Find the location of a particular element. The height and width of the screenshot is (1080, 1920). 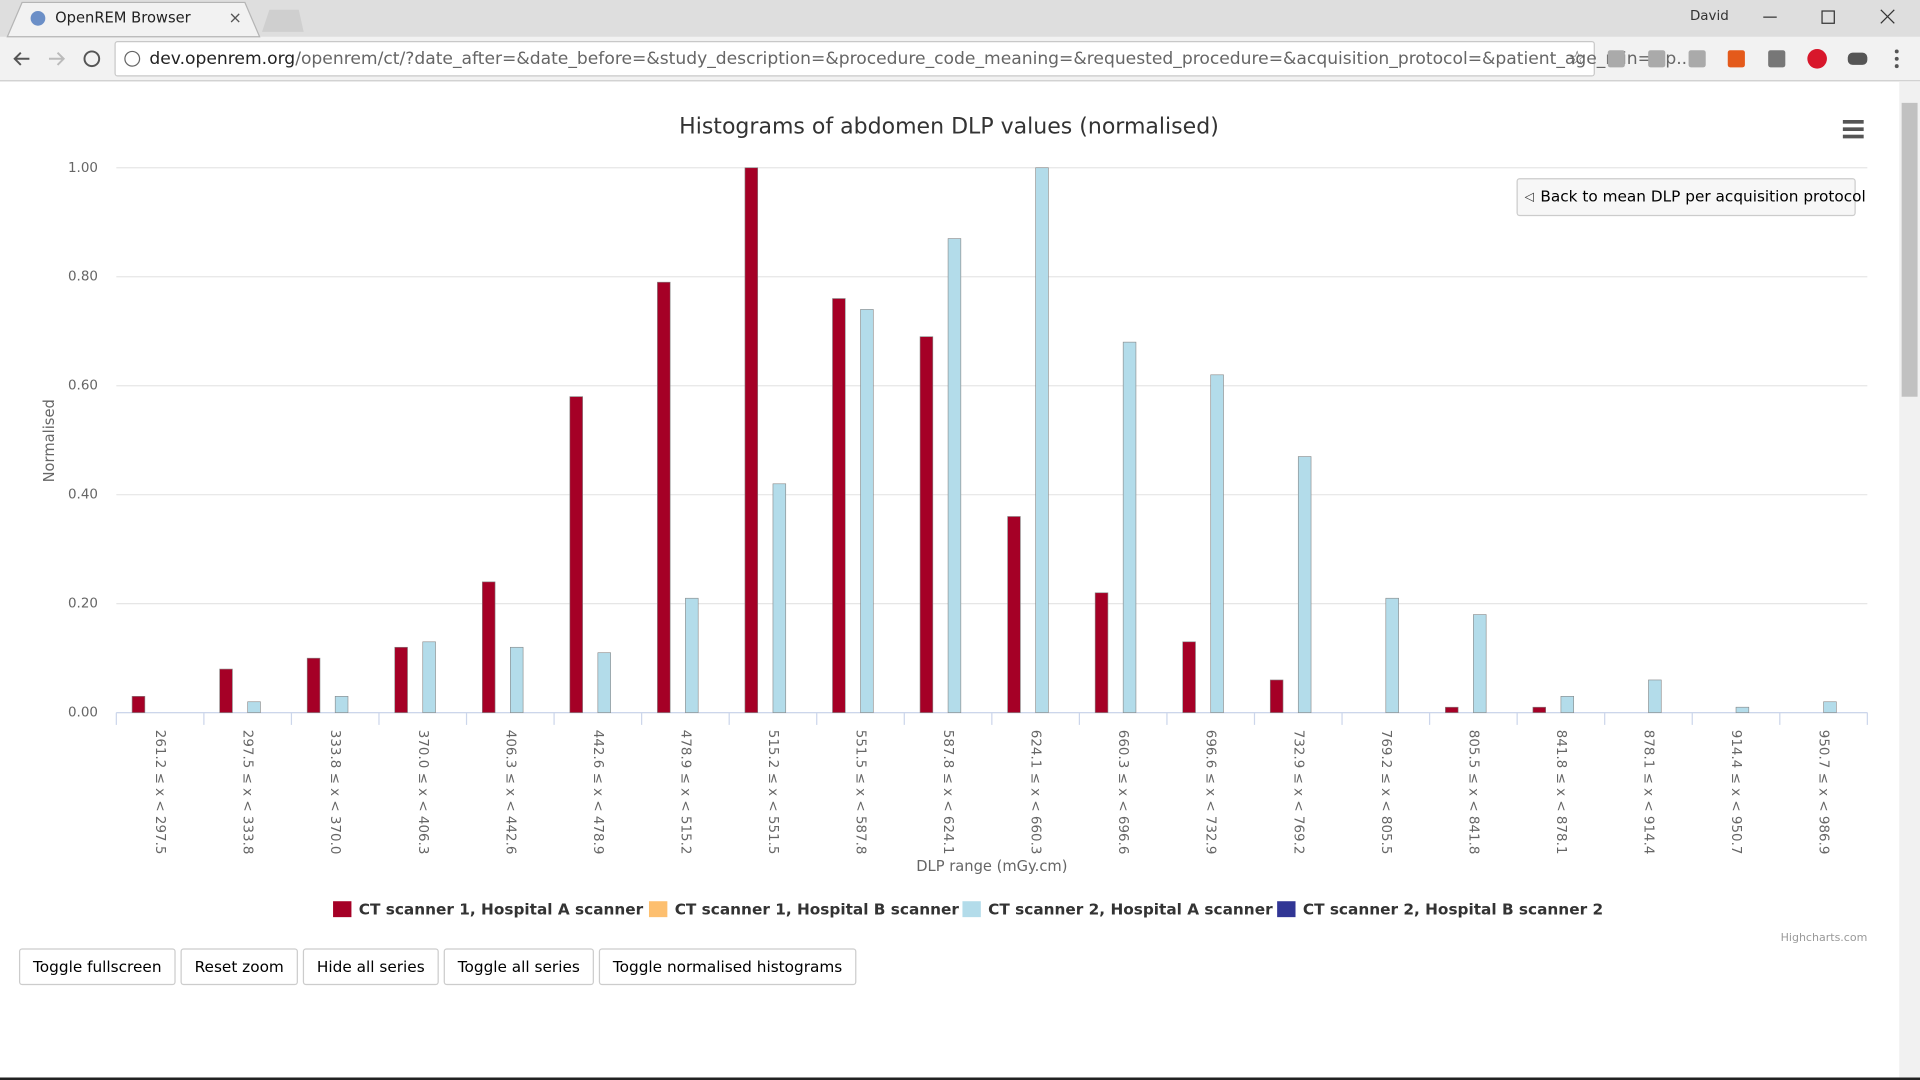

x-tick-label: 769.2 ≤ x < 805.5 is located at coordinates (1385, 792).